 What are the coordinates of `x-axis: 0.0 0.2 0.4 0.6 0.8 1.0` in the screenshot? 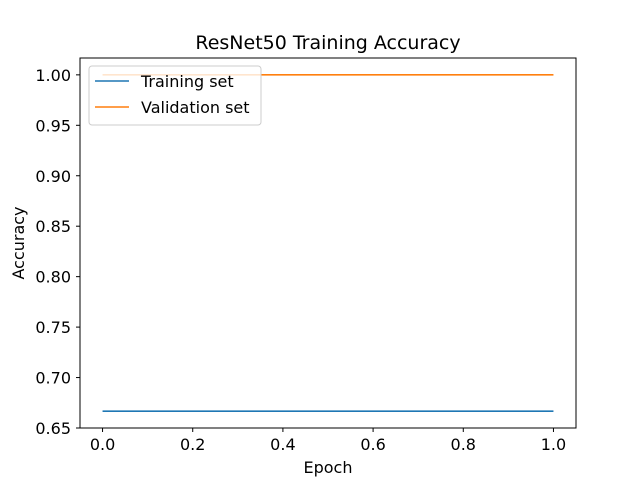 It's located at (328, 441).